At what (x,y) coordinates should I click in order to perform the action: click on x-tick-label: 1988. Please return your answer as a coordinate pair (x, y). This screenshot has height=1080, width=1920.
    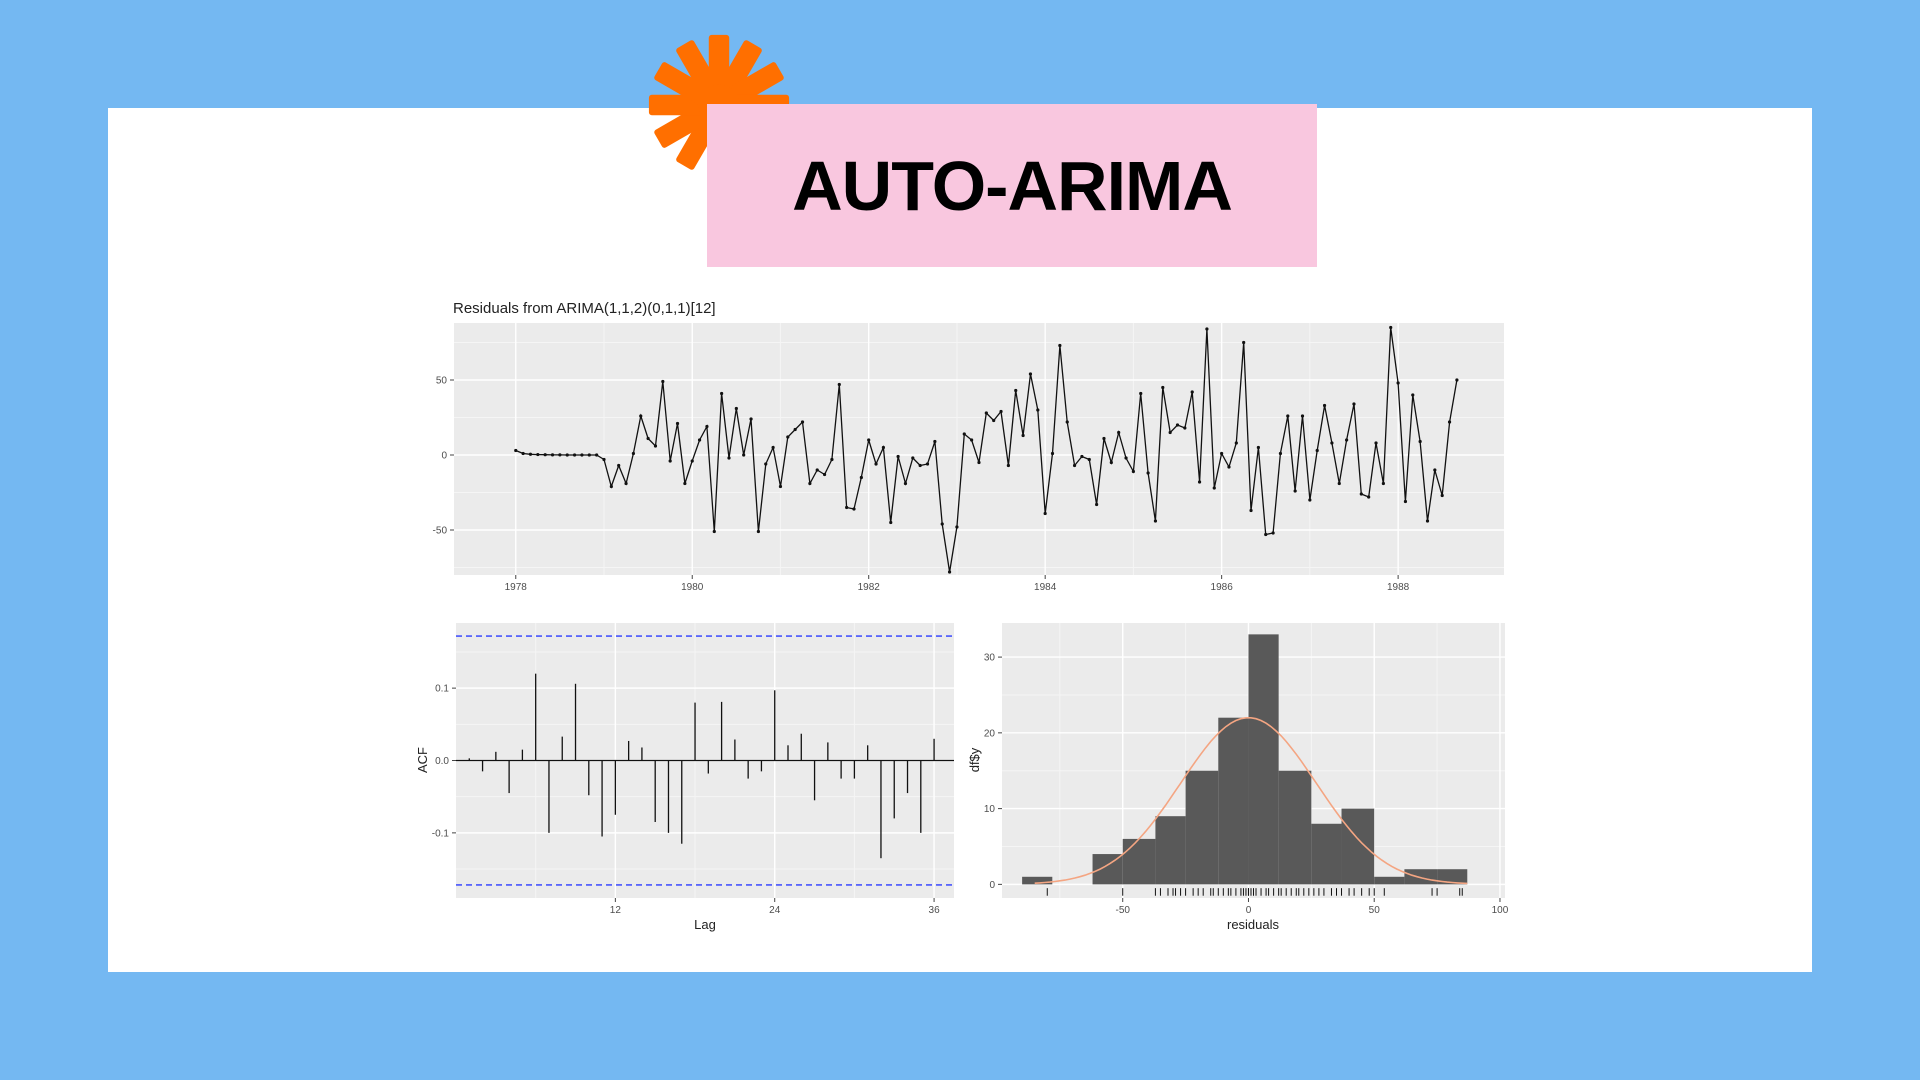
    Looking at the image, I should click on (1398, 587).